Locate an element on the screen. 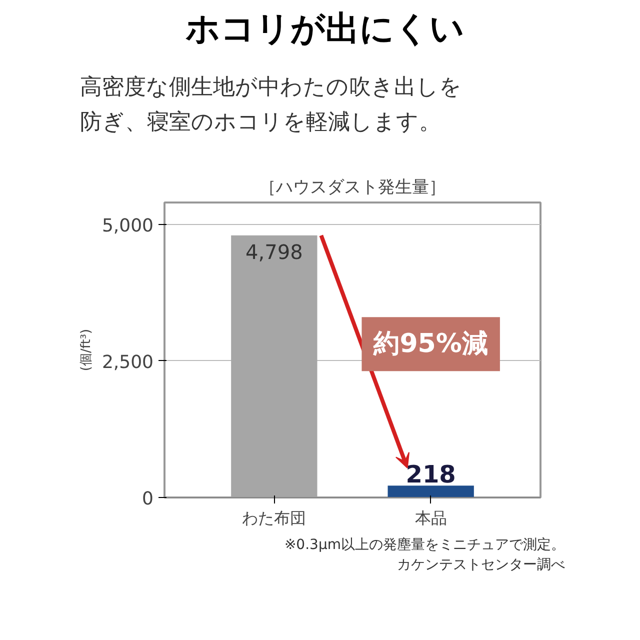 The image size is (640, 640). chart-subtitle: 高密度な側生地が中わたの吹き出しを防ぎ、寝室のホコリを軽減します。 is located at coordinates (271, 106).